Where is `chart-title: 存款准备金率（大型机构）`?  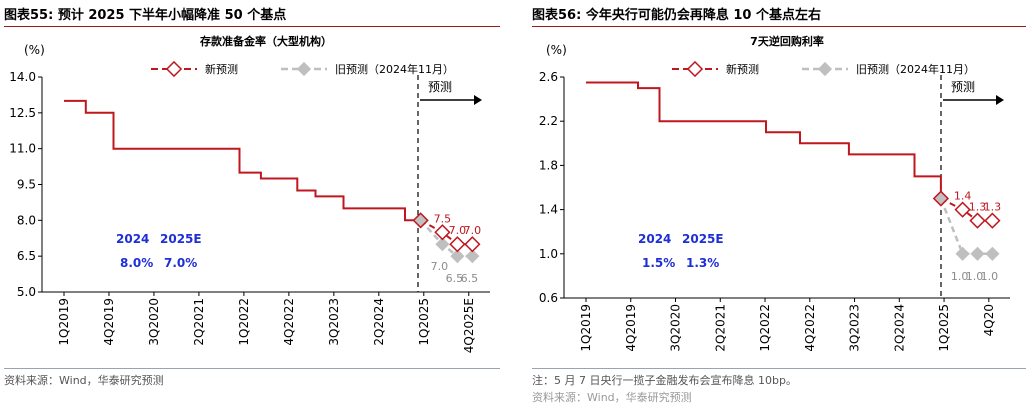
chart-title: 存款准备金率（大型机构） is located at coordinates (266, 41).